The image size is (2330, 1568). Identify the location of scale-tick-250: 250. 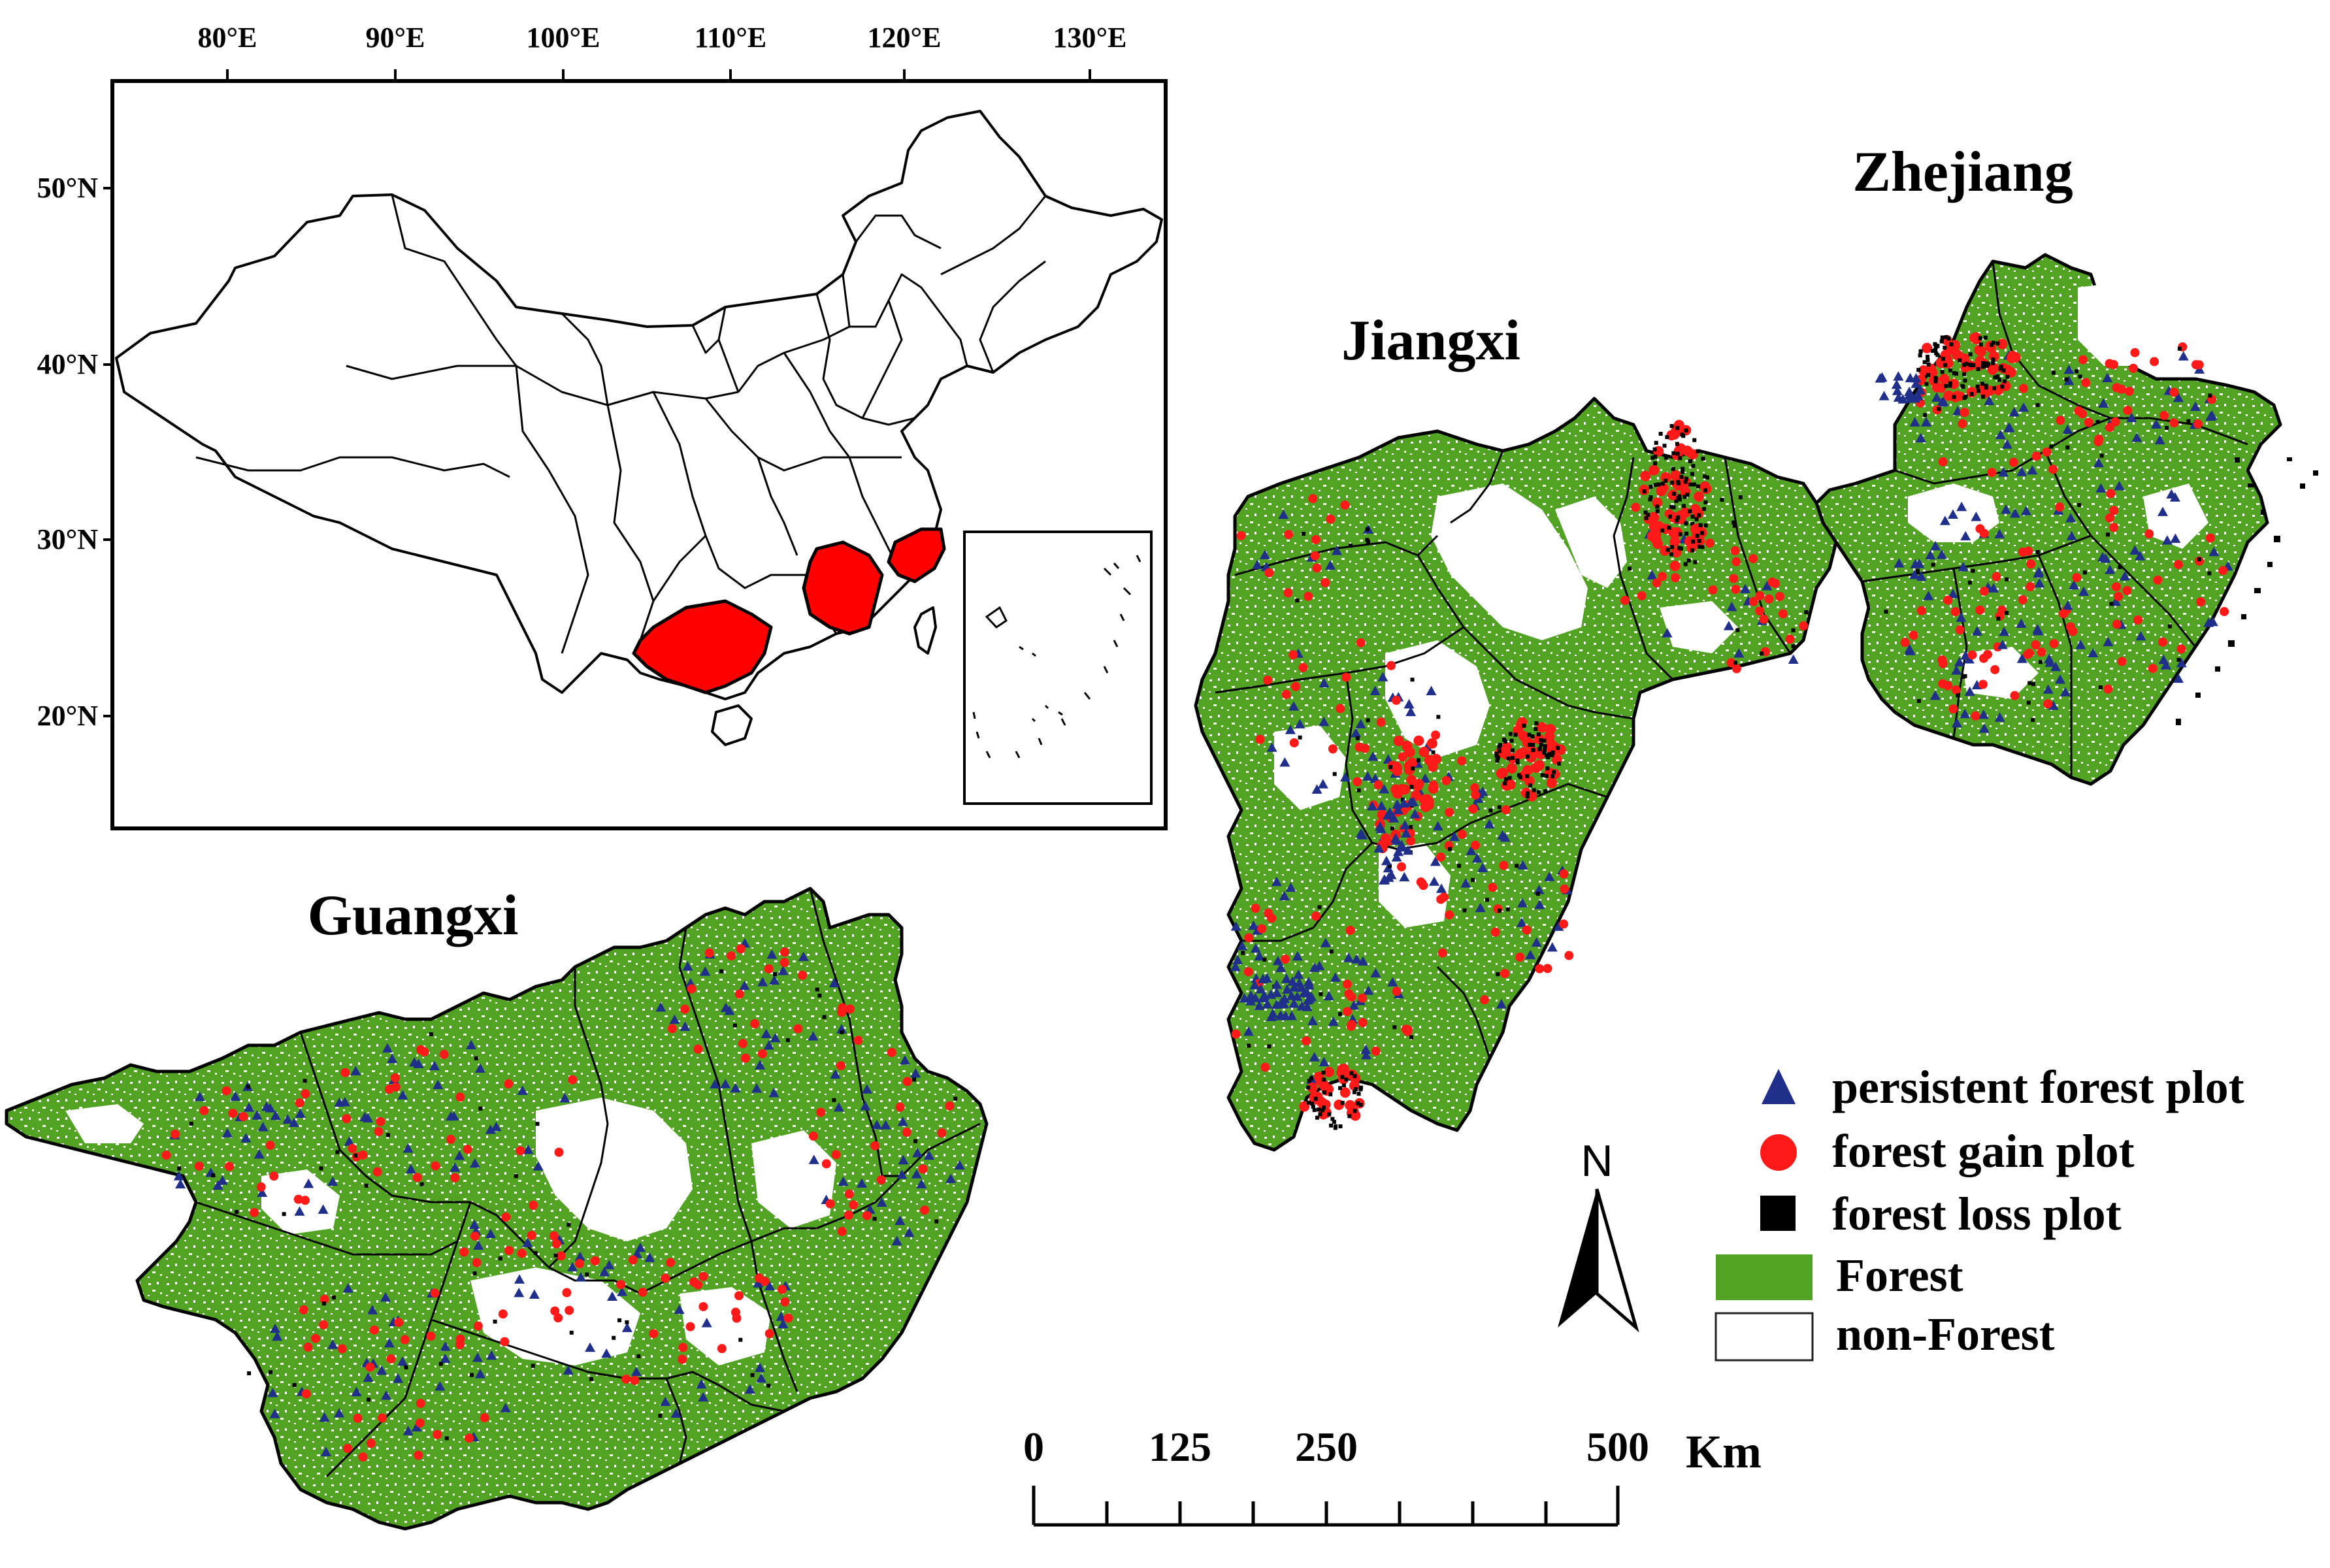
(1326, 1447).